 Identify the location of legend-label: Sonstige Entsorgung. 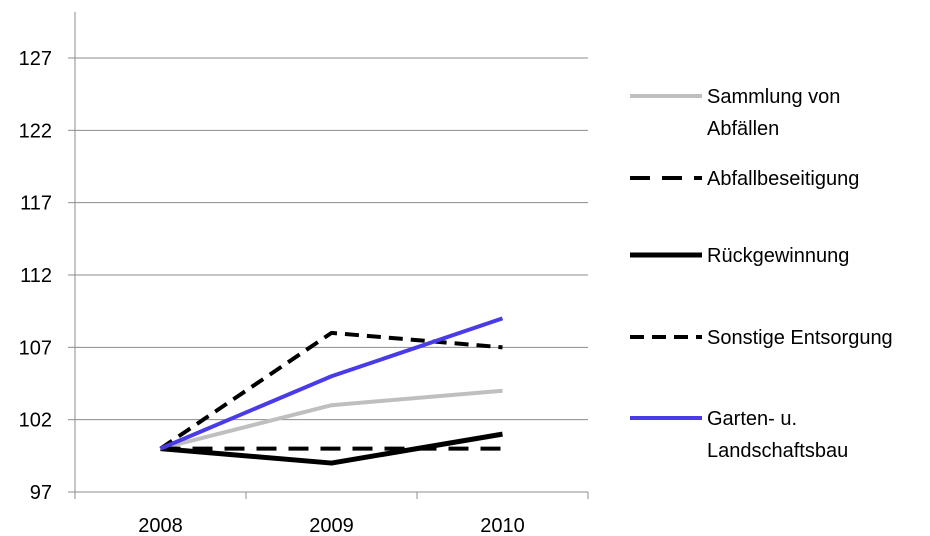
(800, 338).